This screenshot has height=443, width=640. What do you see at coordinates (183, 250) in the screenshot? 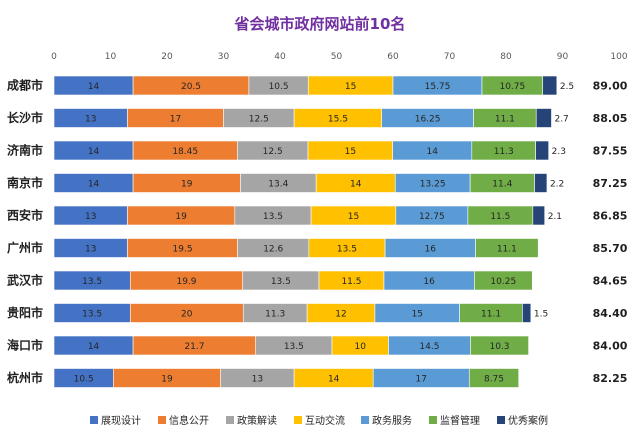
I see `data-label: 19.5` at bounding box center [183, 250].